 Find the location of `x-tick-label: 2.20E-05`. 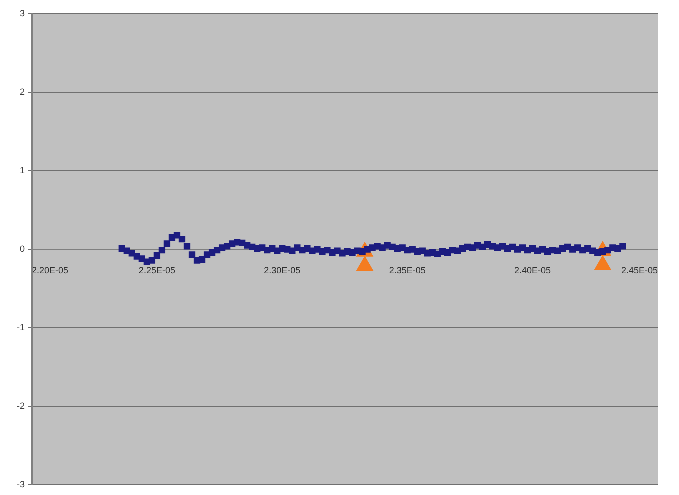

x-tick-label: 2.20E-05 is located at coordinates (50, 270).